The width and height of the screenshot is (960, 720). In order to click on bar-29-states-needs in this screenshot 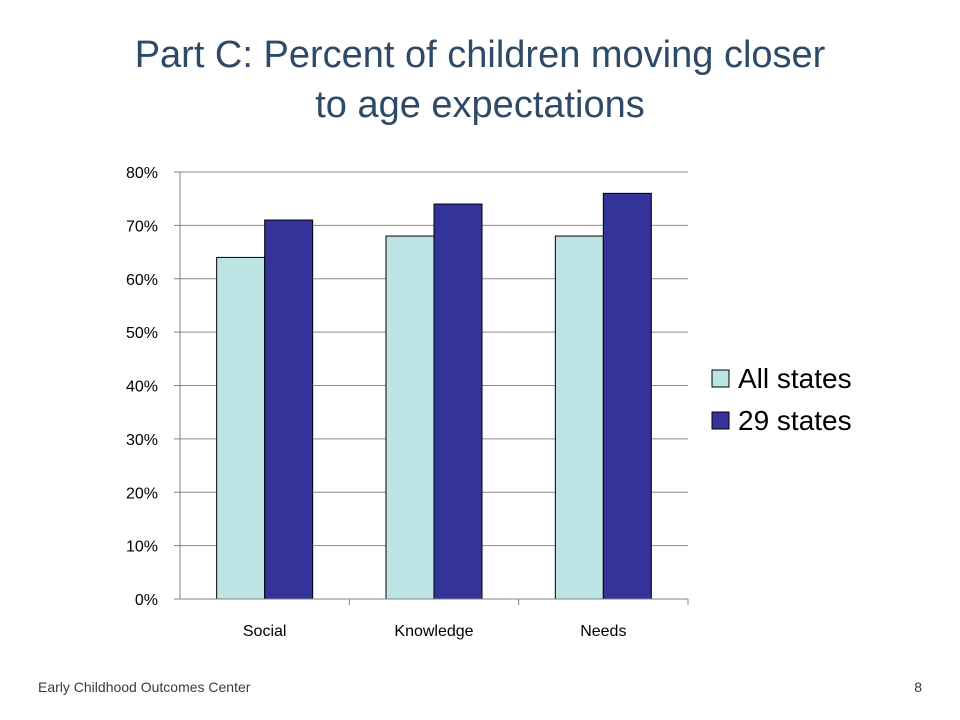, I will do `click(627, 396)`.